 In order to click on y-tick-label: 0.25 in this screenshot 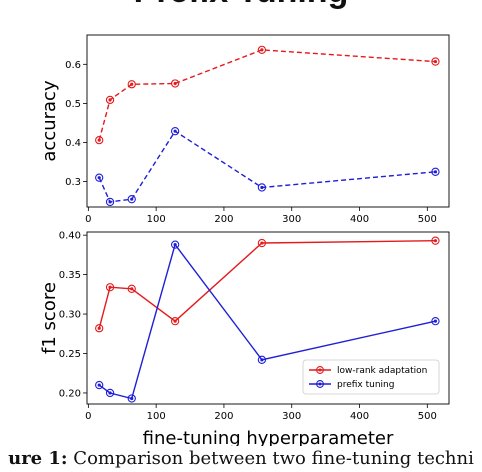, I will do `click(70, 354)`.